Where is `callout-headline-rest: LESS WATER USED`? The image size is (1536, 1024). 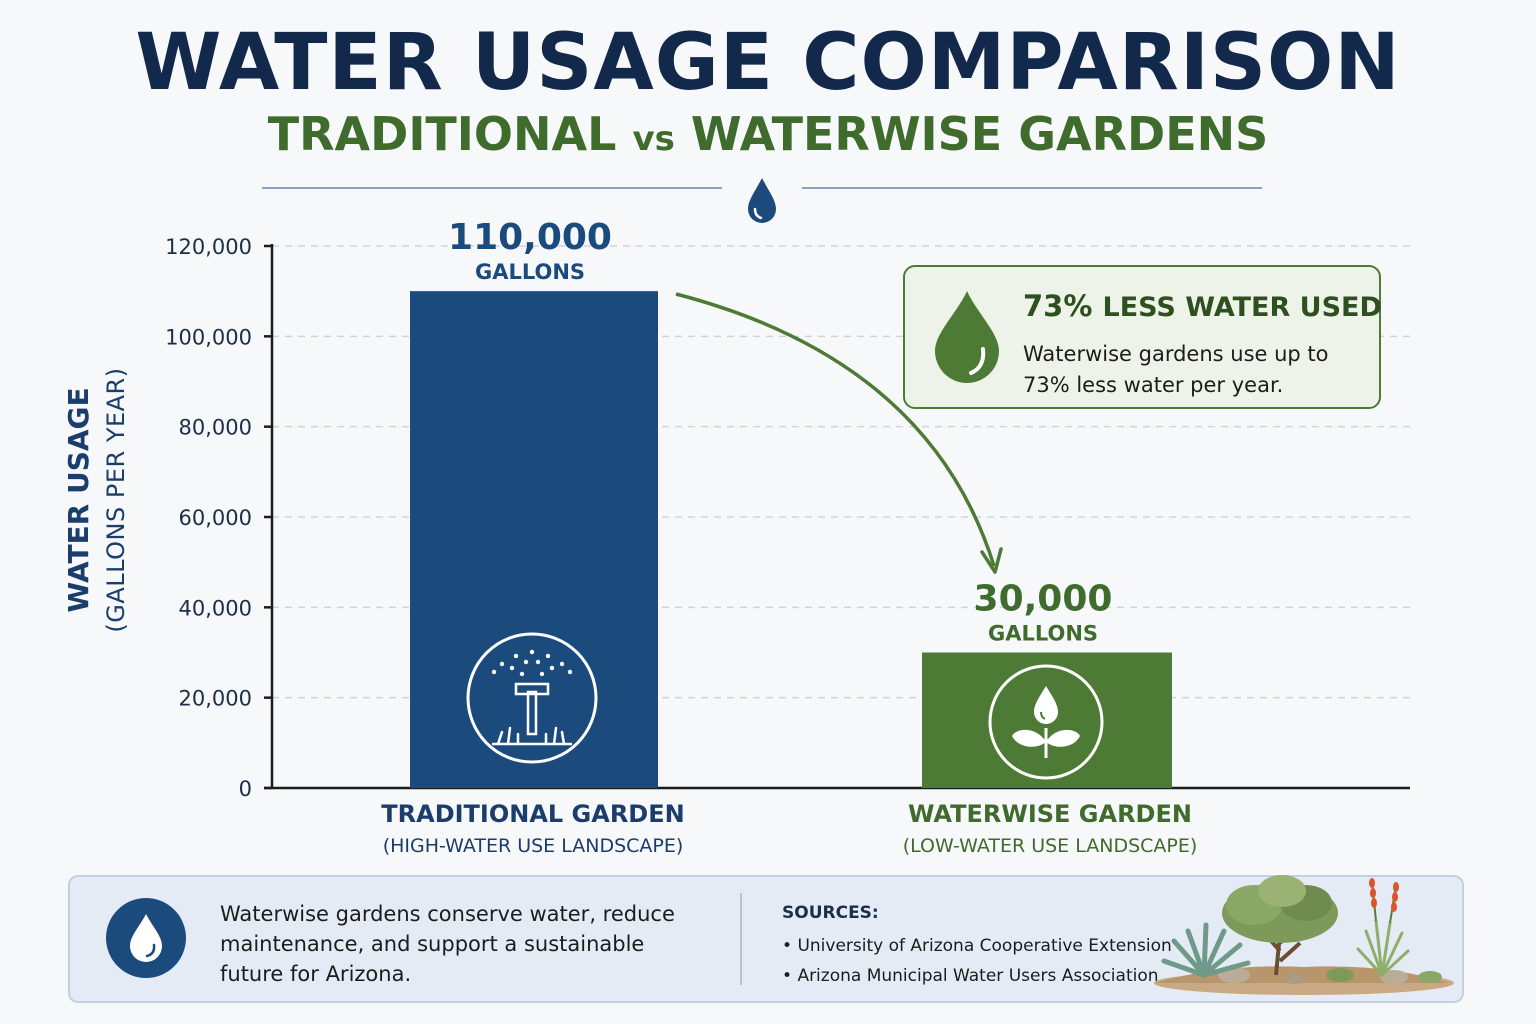 callout-headline-rest: LESS WATER USED is located at coordinates (1242, 307).